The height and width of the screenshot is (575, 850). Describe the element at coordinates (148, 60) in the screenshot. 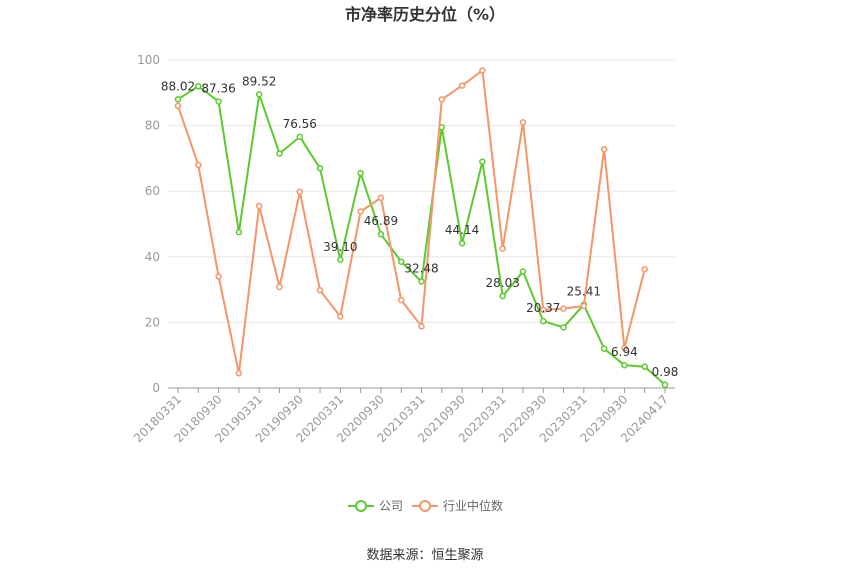

I see `y-tick-label: 100` at that location.